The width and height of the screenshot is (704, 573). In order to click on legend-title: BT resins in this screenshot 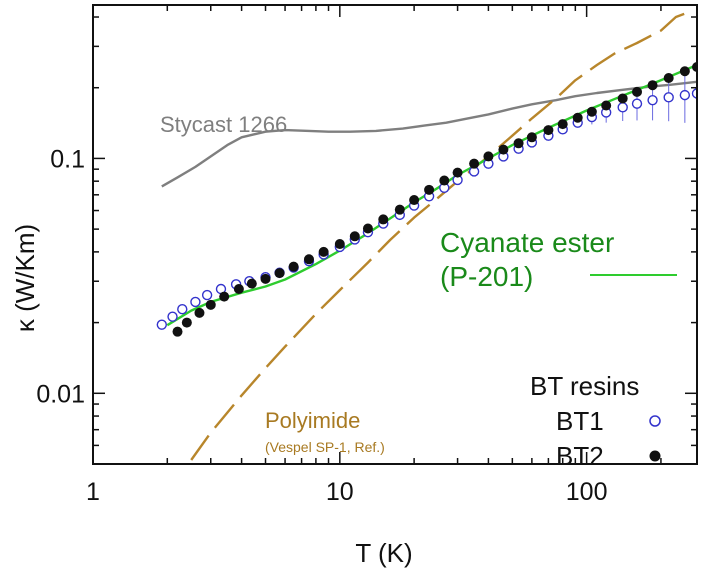, I will do `click(584, 386)`.